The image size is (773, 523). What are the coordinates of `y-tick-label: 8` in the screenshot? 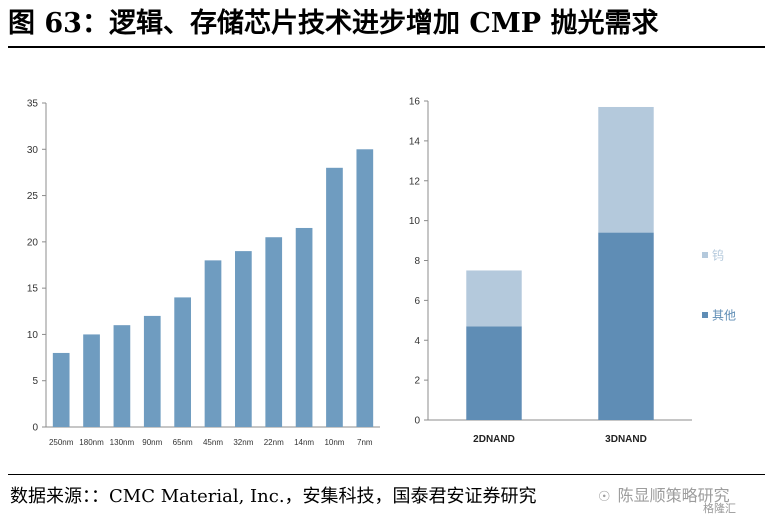 It's located at (417, 261).